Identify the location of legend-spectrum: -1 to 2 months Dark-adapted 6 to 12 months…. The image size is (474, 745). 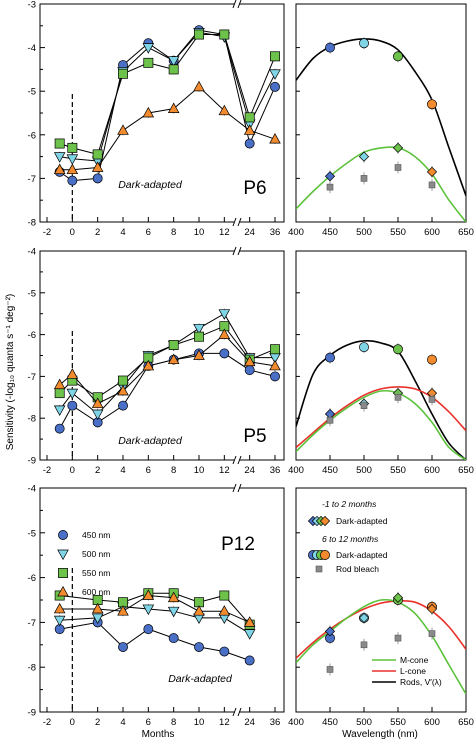
(374, 593).